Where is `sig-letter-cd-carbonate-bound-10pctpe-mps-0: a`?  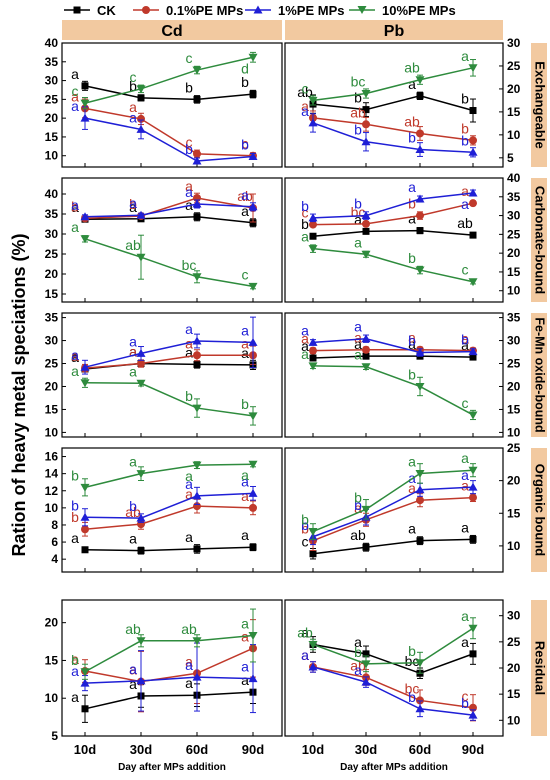 sig-letter-cd-carbonate-bound-10pctpe-mps-0: a is located at coordinates (75, 227).